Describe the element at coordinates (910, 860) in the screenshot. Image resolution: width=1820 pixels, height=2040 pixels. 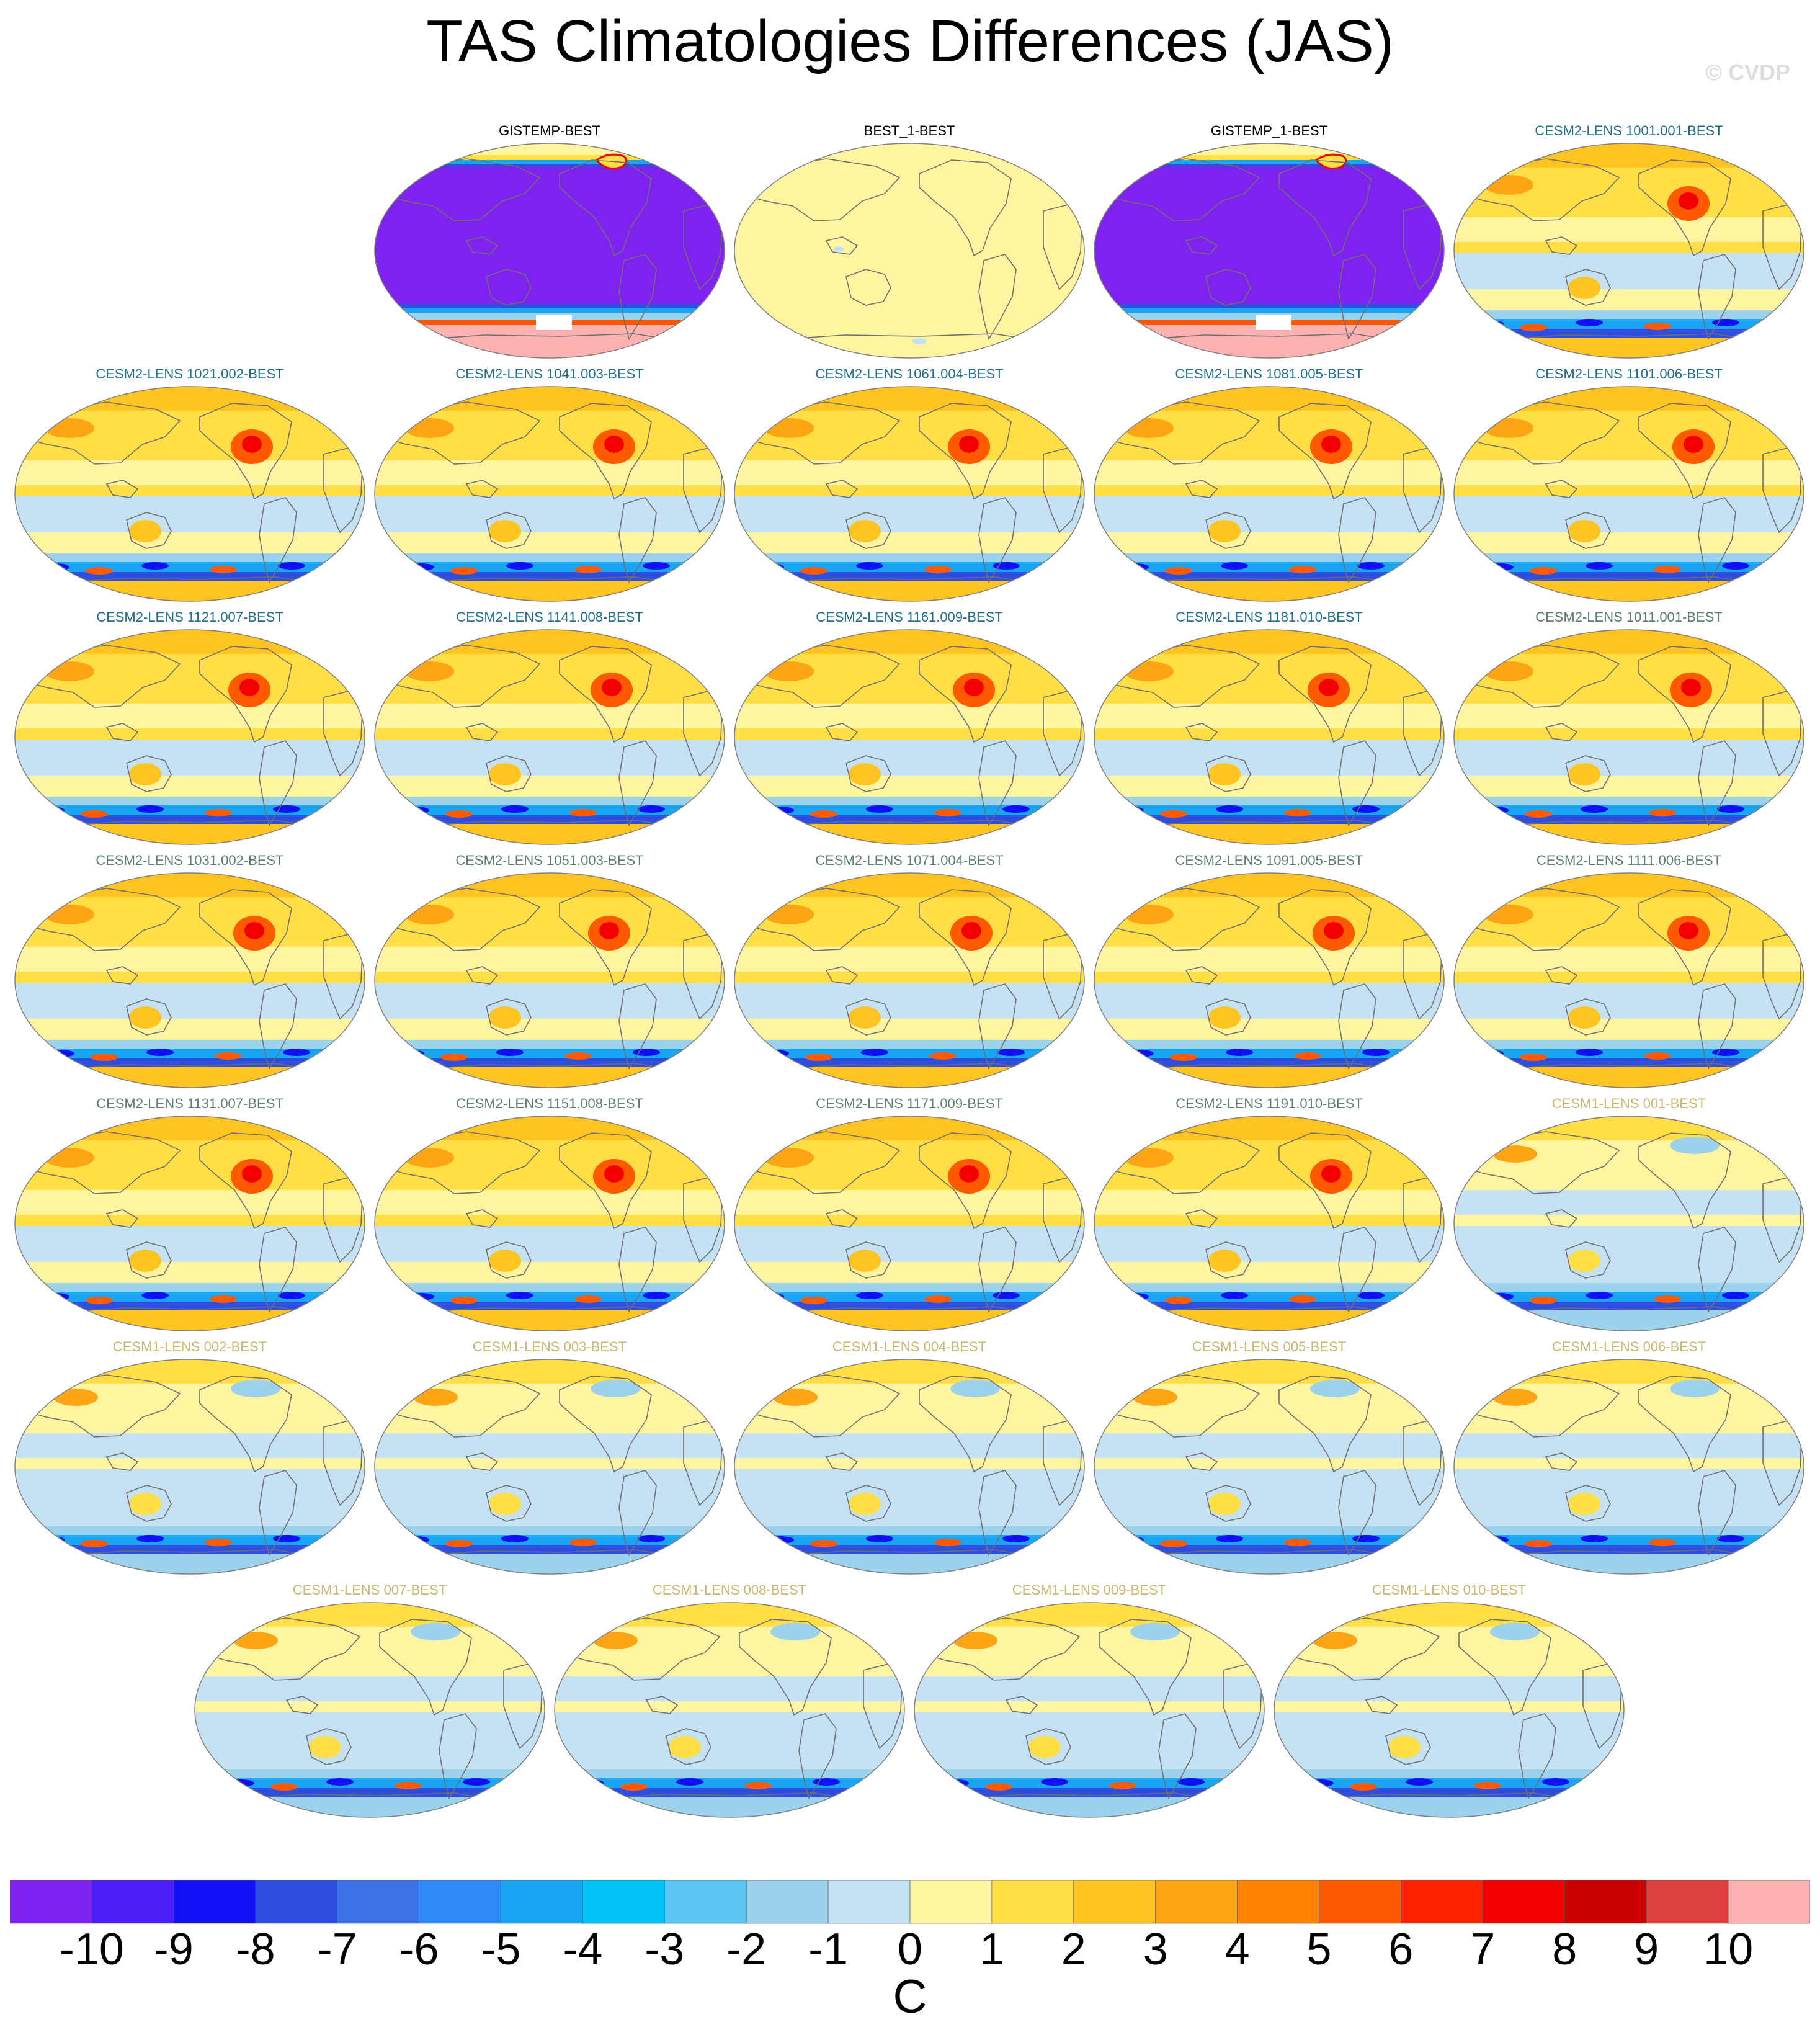
I see `panel-title: CESM2-LENS 1071.004-BEST` at that location.